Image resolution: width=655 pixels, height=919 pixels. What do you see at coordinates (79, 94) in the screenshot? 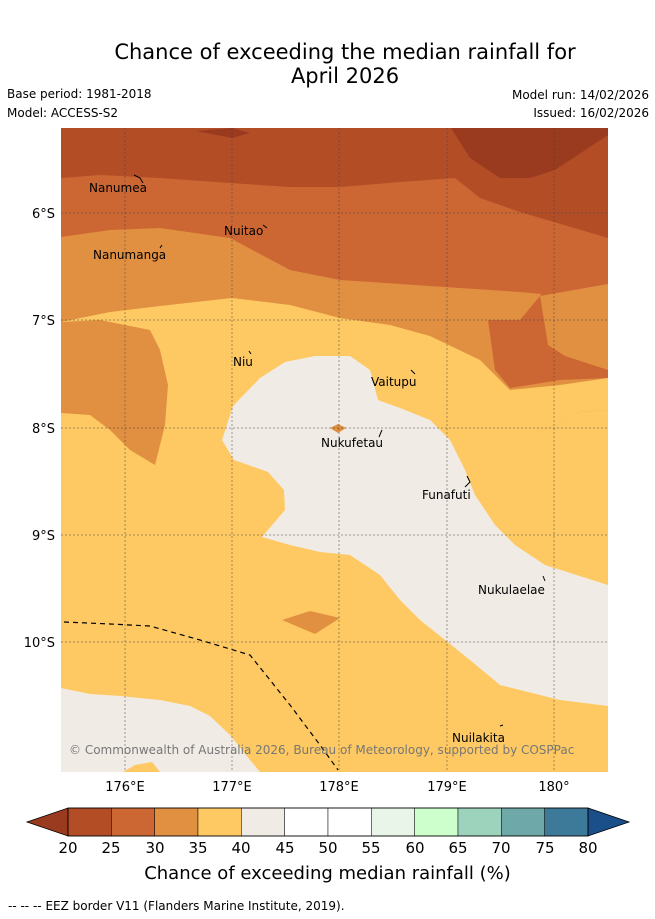
I see `base-period-label: Base period: 1981-2018` at bounding box center [79, 94].